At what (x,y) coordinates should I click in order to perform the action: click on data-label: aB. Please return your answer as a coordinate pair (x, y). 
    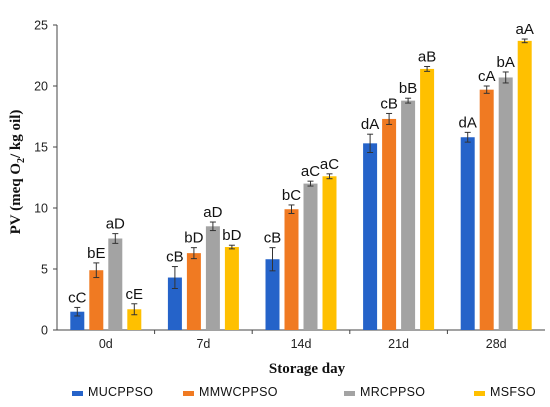
    Looking at the image, I should click on (427, 56).